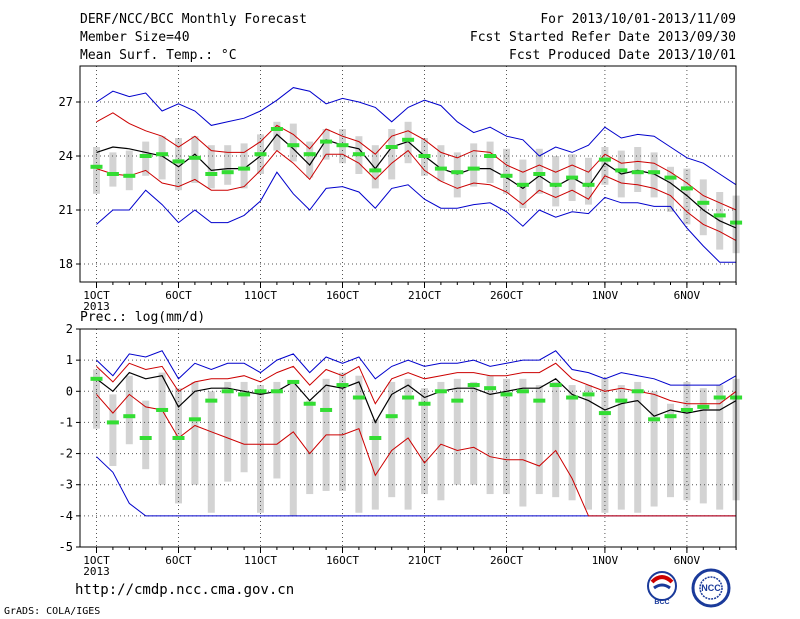 This screenshot has width=800, height=619. Describe the element at coordinates (96, 295) in the screenshot. I see `temp-xtick-label: 1OCT` at that location.